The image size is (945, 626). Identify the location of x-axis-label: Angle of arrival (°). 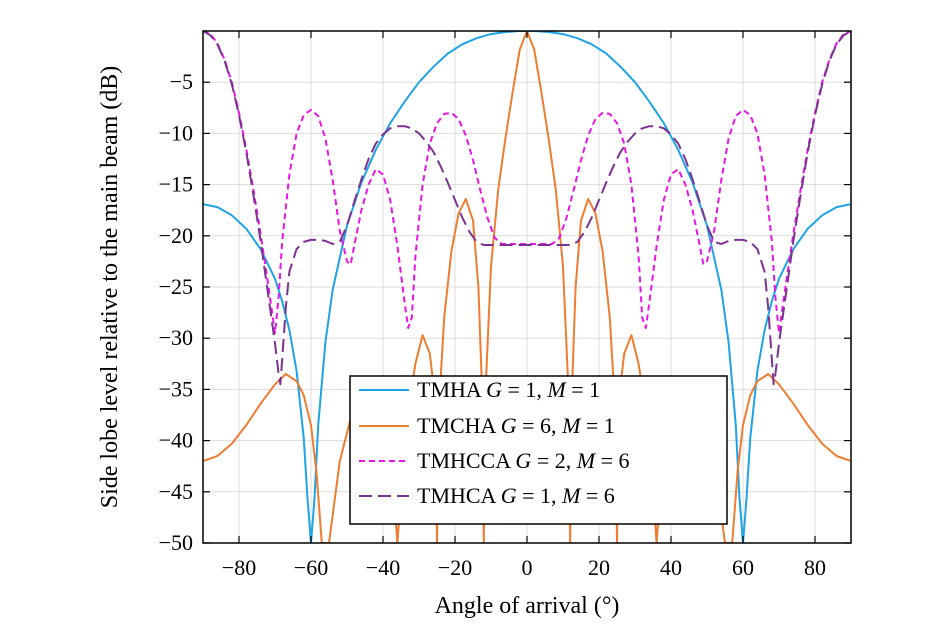
(527, 606).